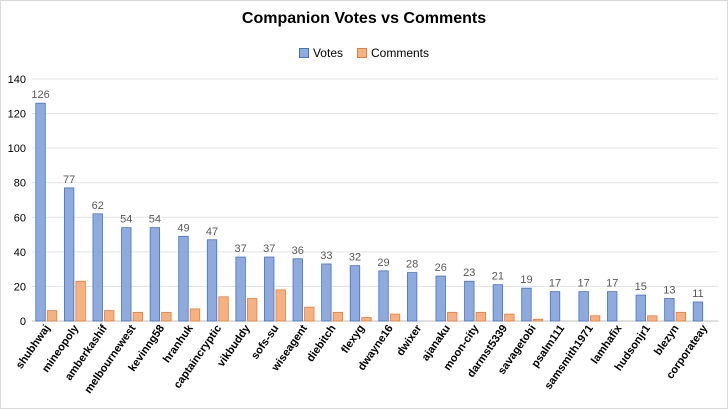 This screenshot has width=728, height=409. I want to click on bar-comments-samsmith1971, so click(595, 318).